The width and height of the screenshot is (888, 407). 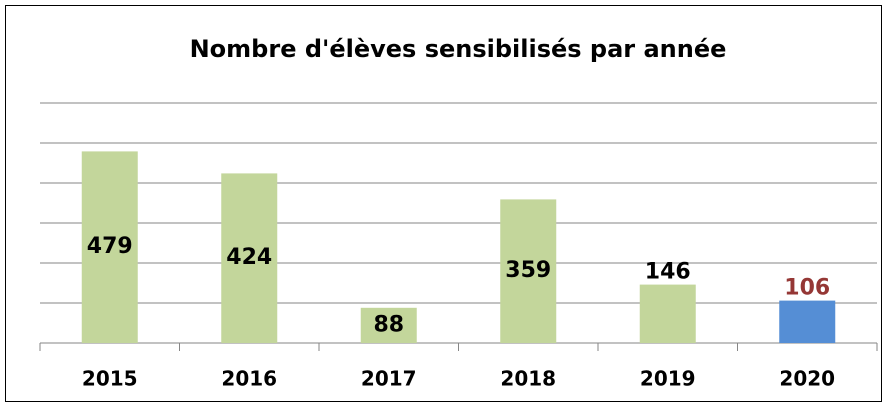 I want to click on x-tick-label: 2016, so click(x=249, y=379).